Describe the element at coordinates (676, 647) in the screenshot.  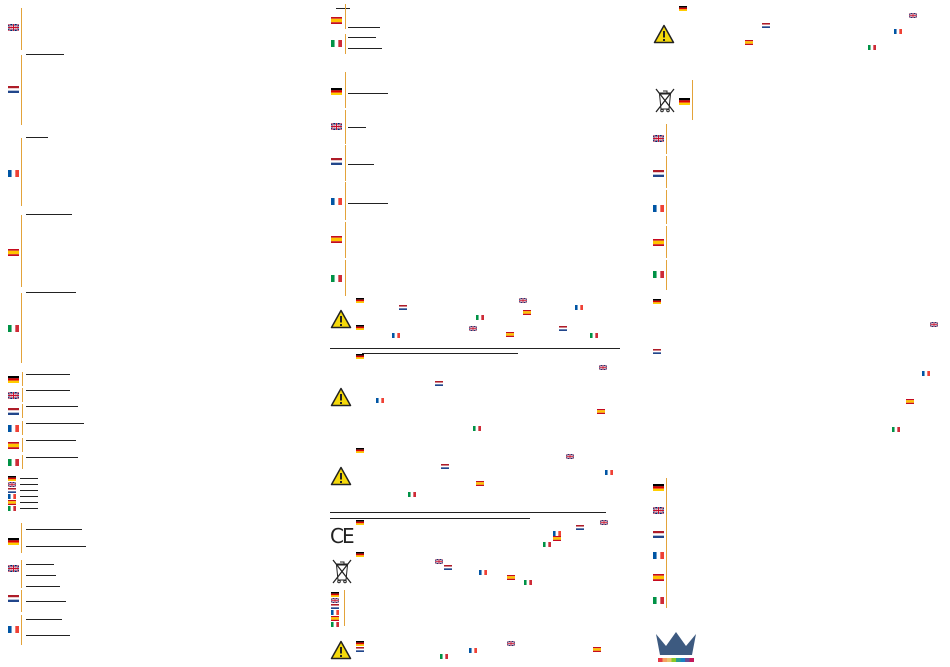
I see `crown-logo-icon` at that location.